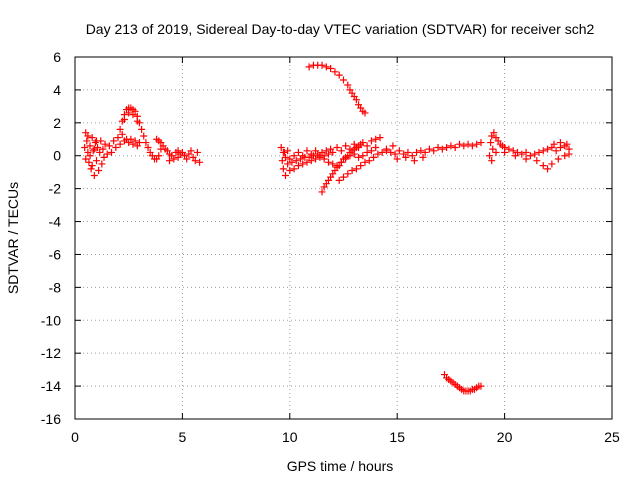 This screenshot has height=480, width=640. Describe the element at coordinates (612, 437) in the screenshot. I see `x-tick-label: 25` at that location.